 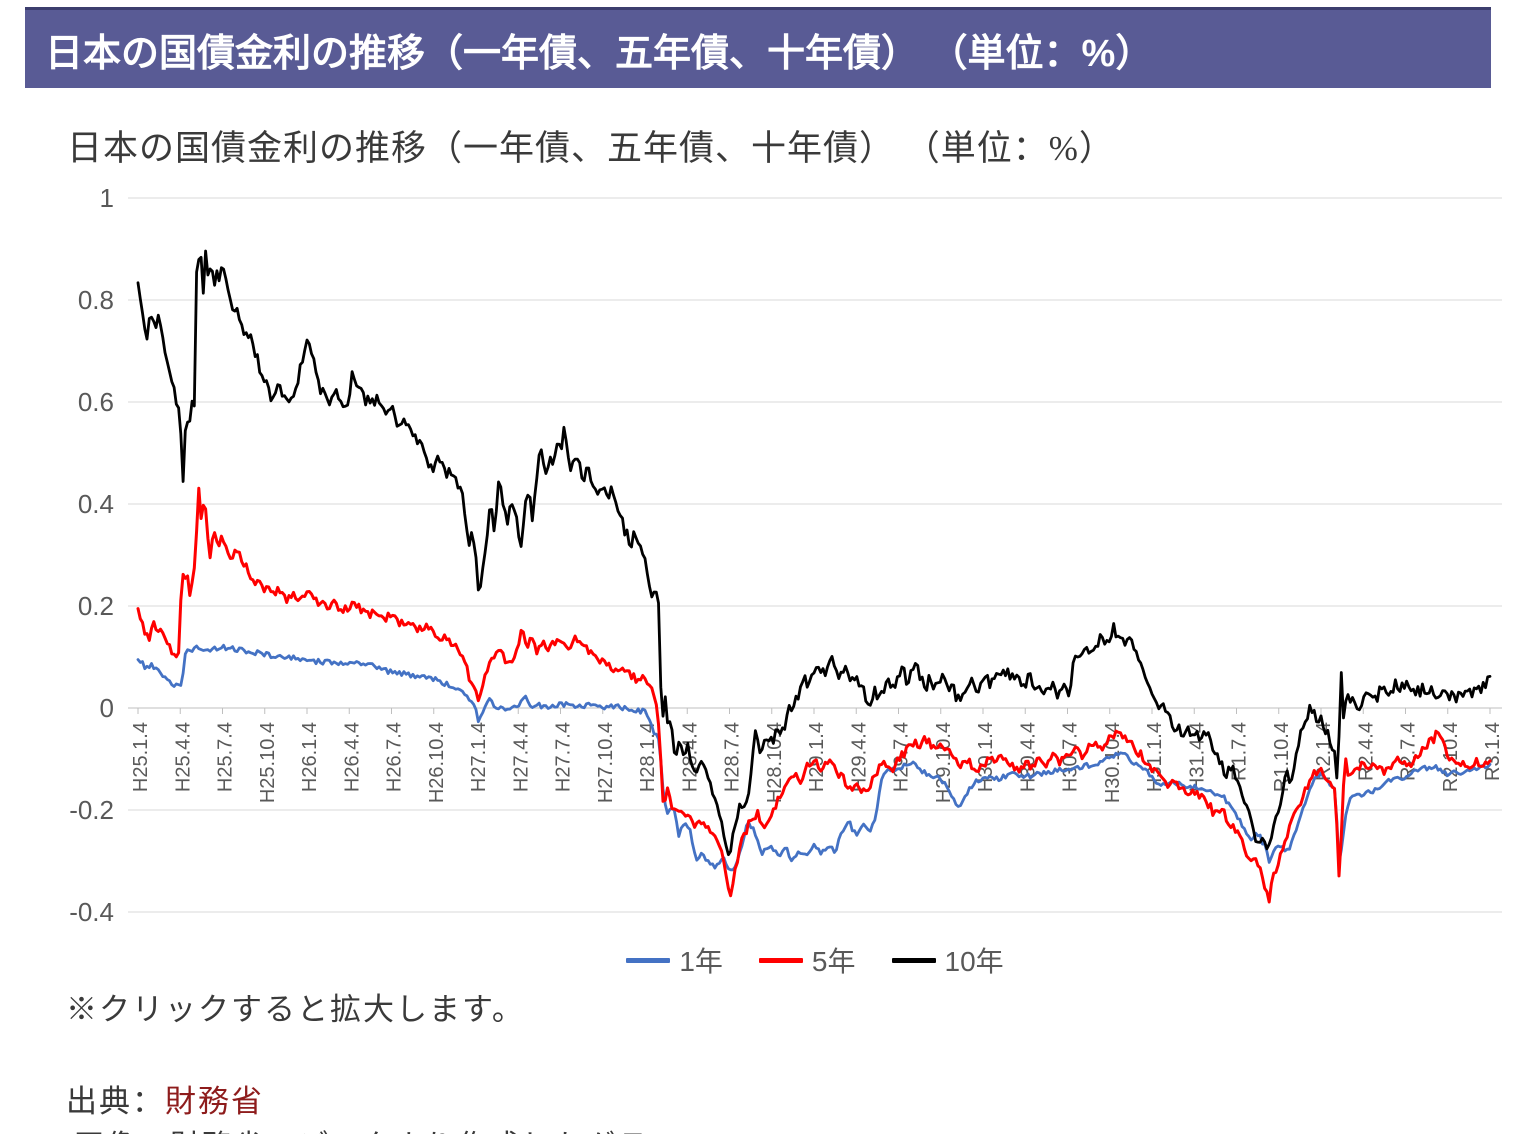 I want to click on svg-text: H25.4.4, so click(x=183, y=757).